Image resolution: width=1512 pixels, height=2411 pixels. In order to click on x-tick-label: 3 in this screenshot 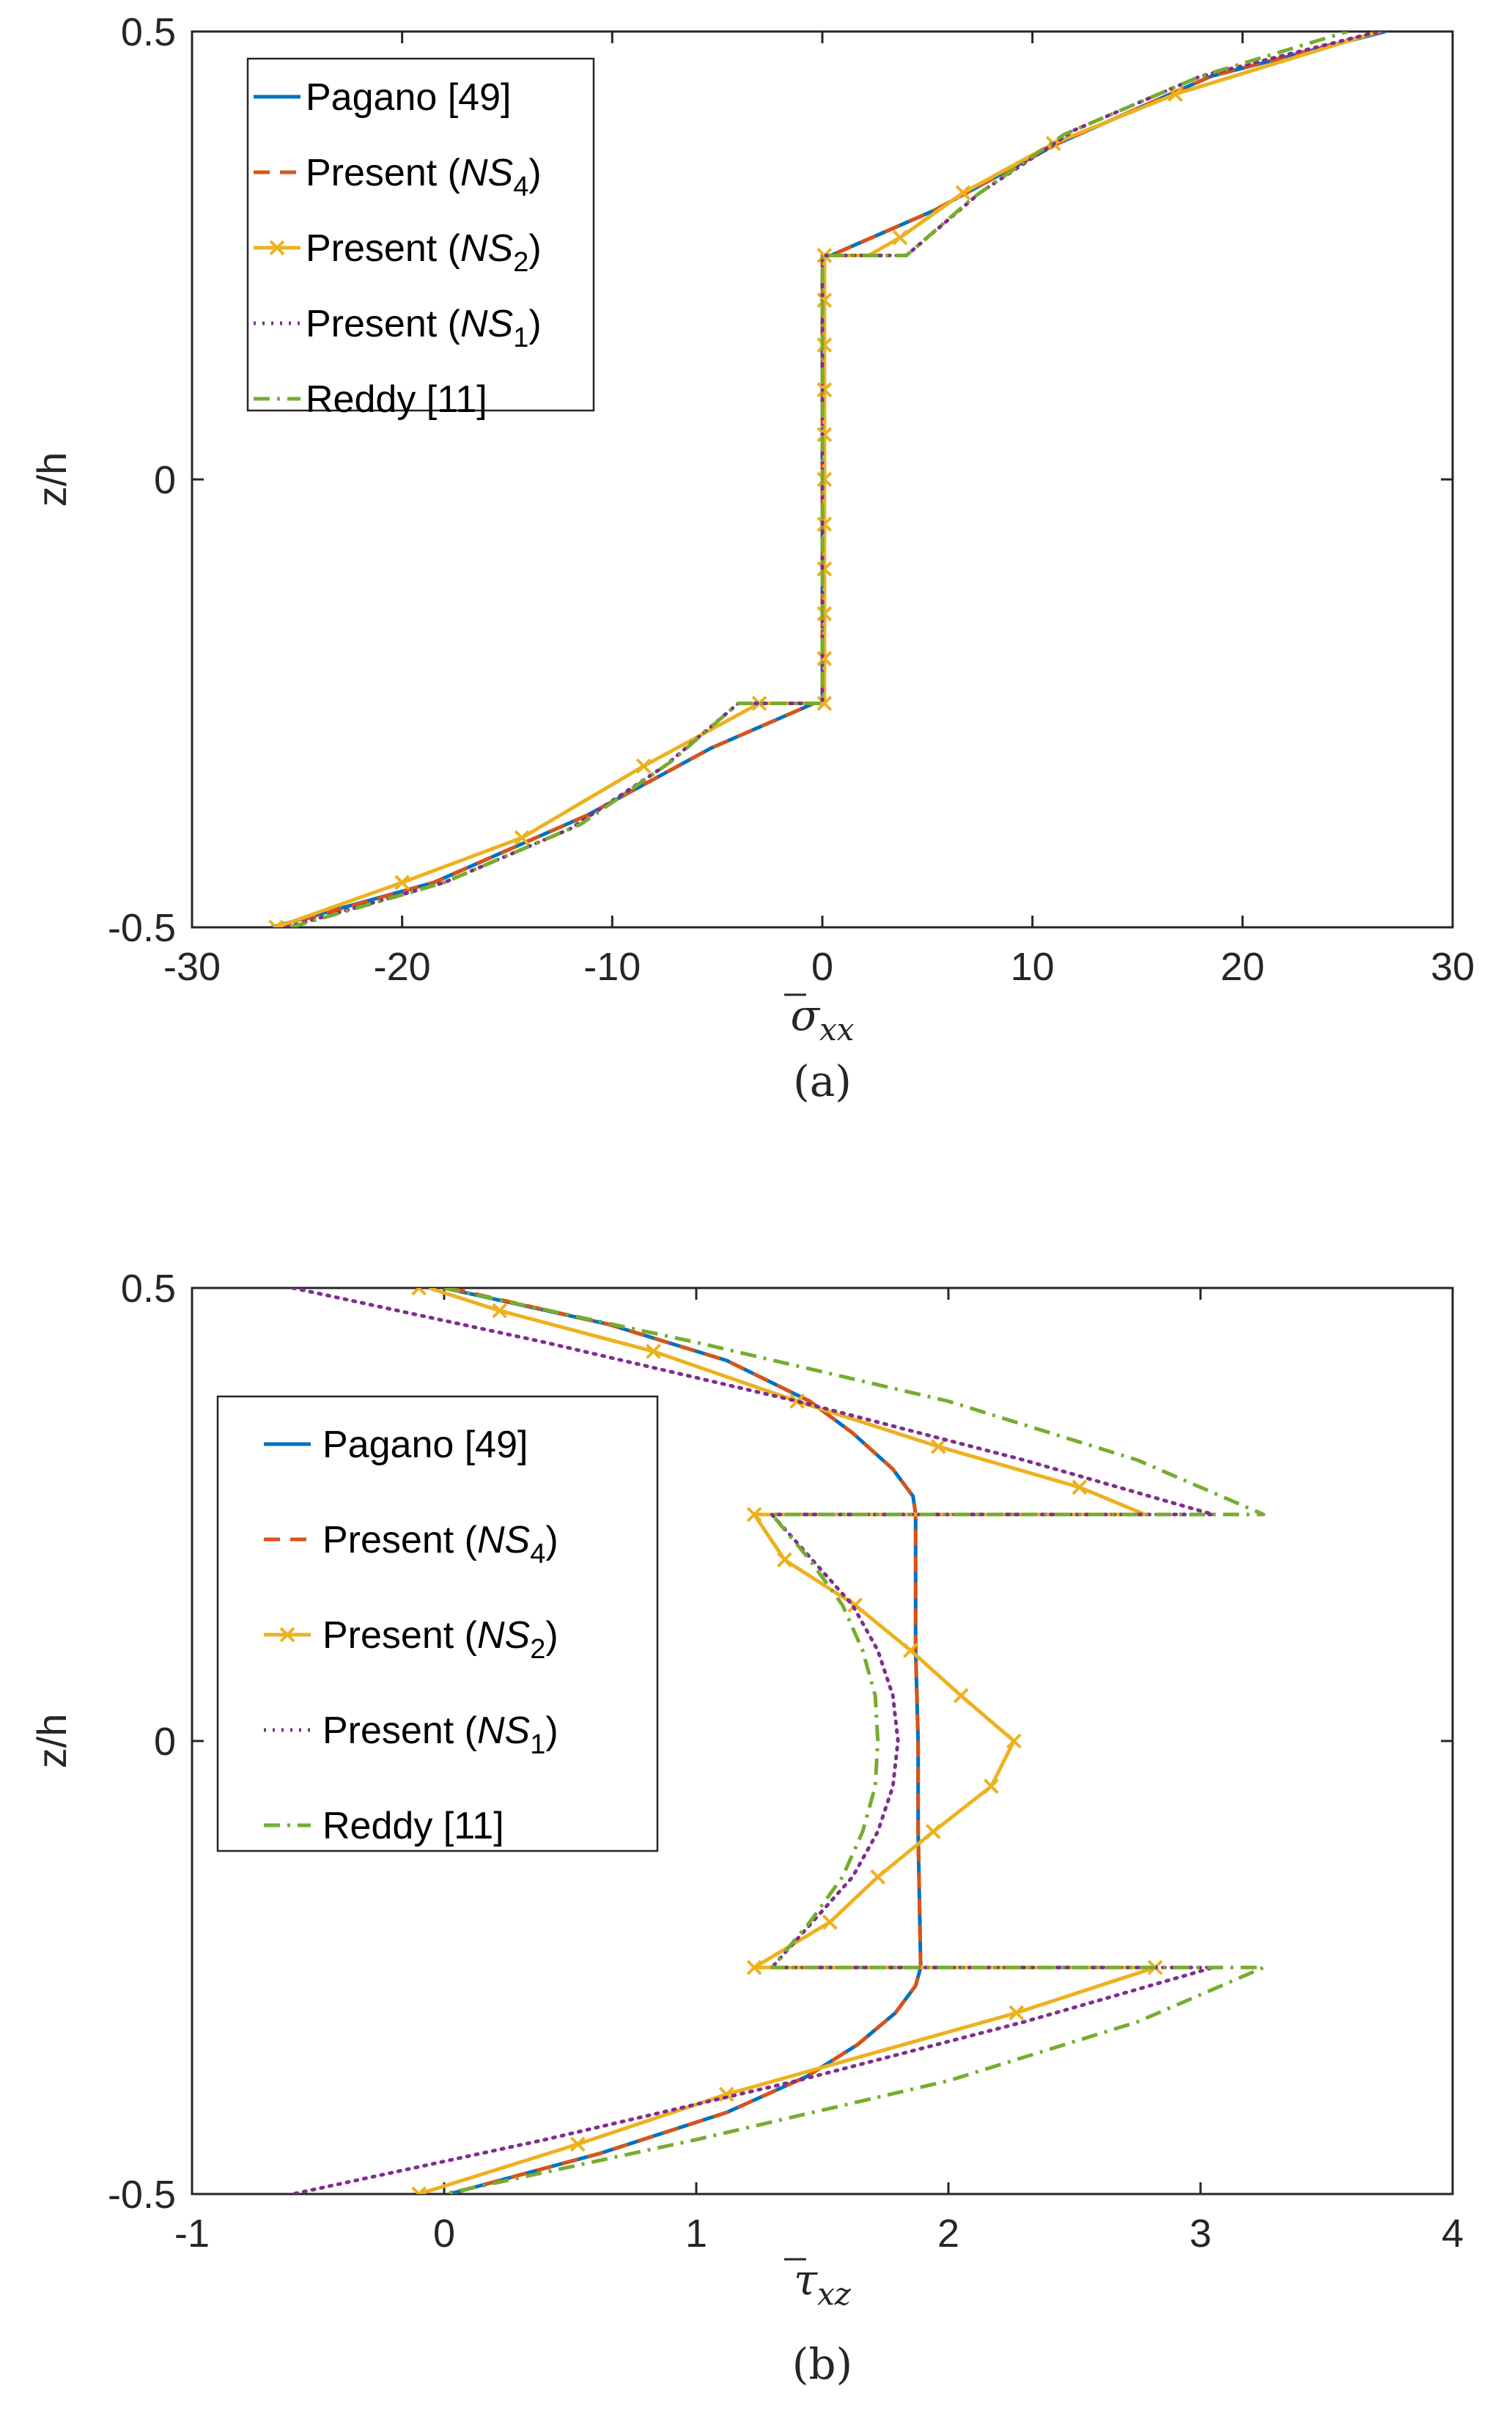, I will do `click(1201, 2234)`.